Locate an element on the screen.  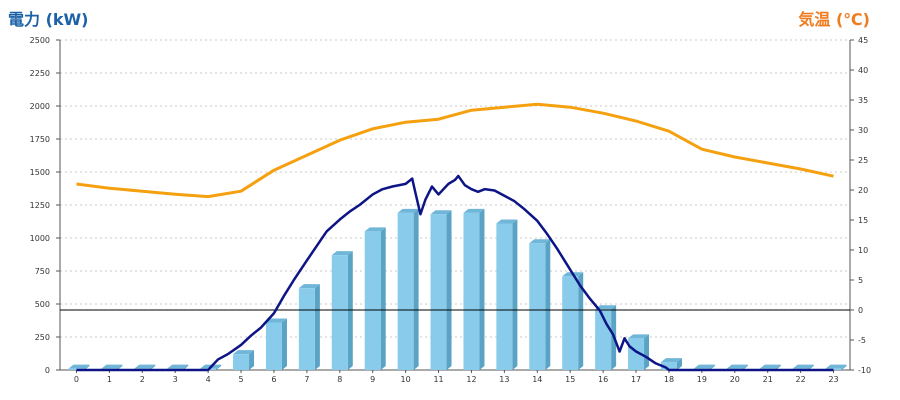
right-tick-label: 25 is located at coordinates (863, 160).